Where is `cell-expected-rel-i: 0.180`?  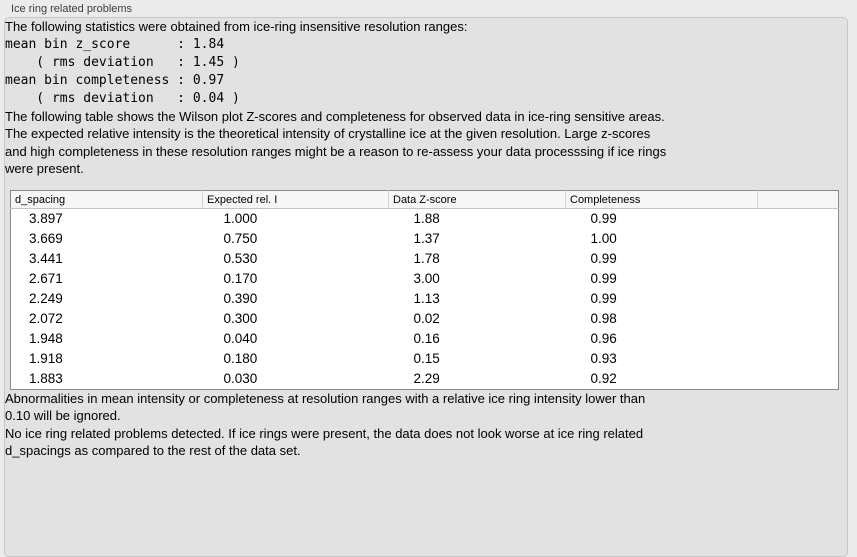 cell-expected-rel-i: 0.180 is located at coordinates (240, 358).